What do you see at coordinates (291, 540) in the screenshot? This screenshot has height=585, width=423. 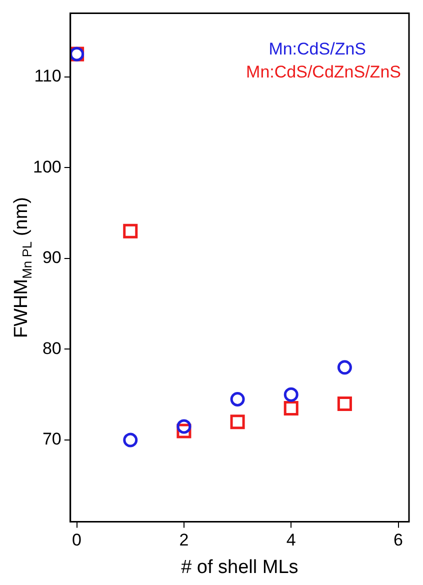 I see `x-tick-label: 4` at bounding box center [291, 540].